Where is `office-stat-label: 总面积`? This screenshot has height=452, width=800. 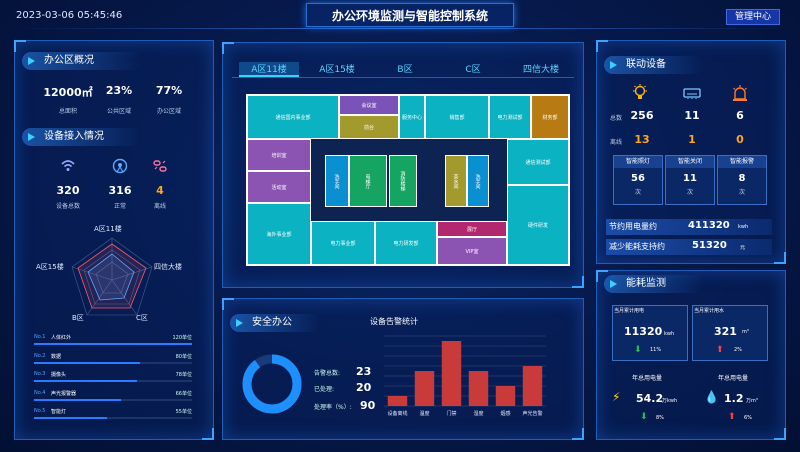
office-stat-label: 总面积 is located at coordinates (67, 111).